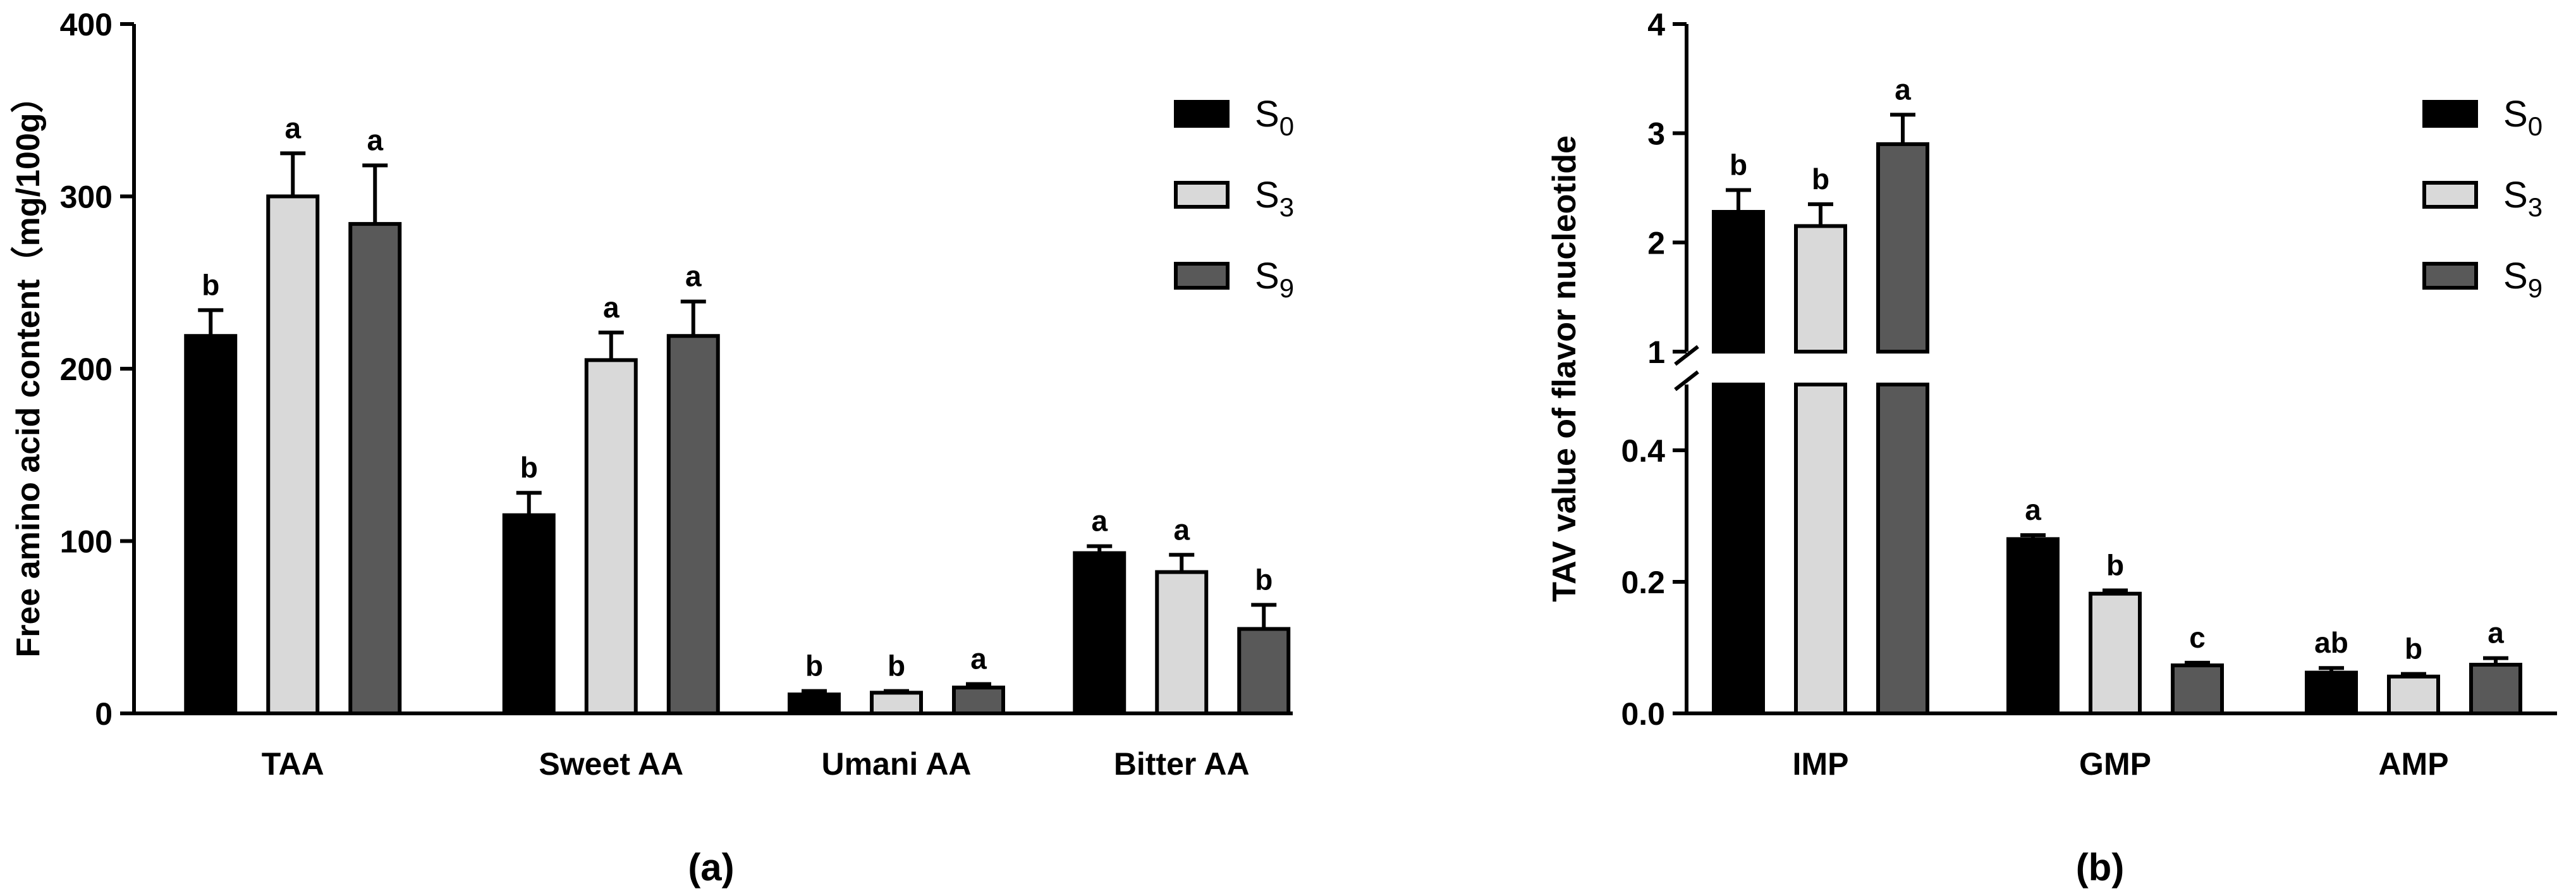  What do you see at coordinates (86, 197) in the screenshot?
I see `a-y-tick-label-3: 300` at bounding box center [86, 197].